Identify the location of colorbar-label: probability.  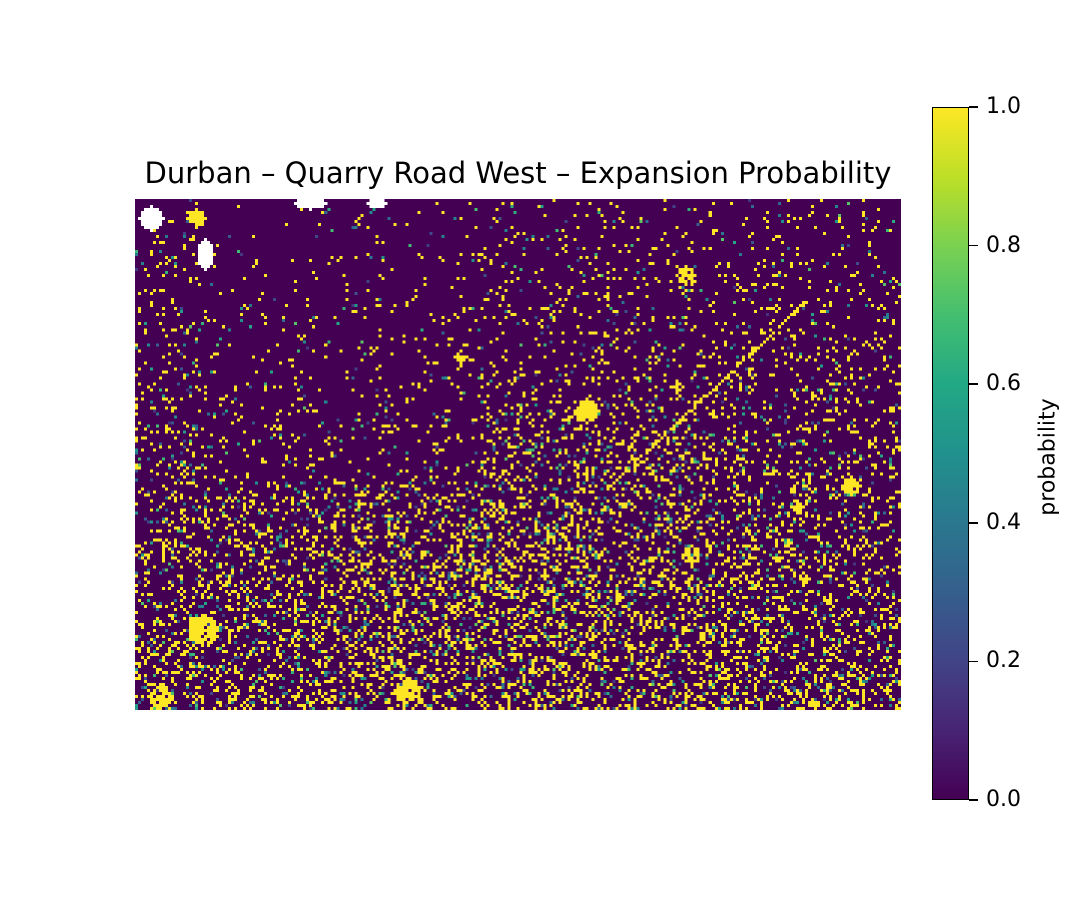
(1048, 457).